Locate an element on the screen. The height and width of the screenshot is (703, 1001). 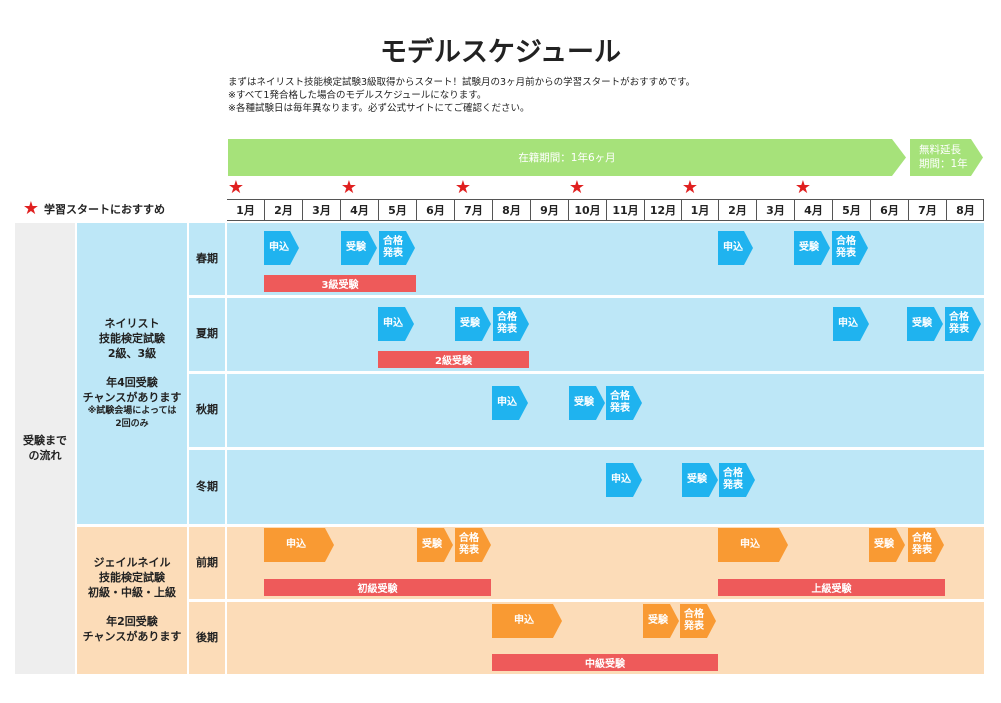
season-autumn: 秋期 is located at coordinates (207, 410).